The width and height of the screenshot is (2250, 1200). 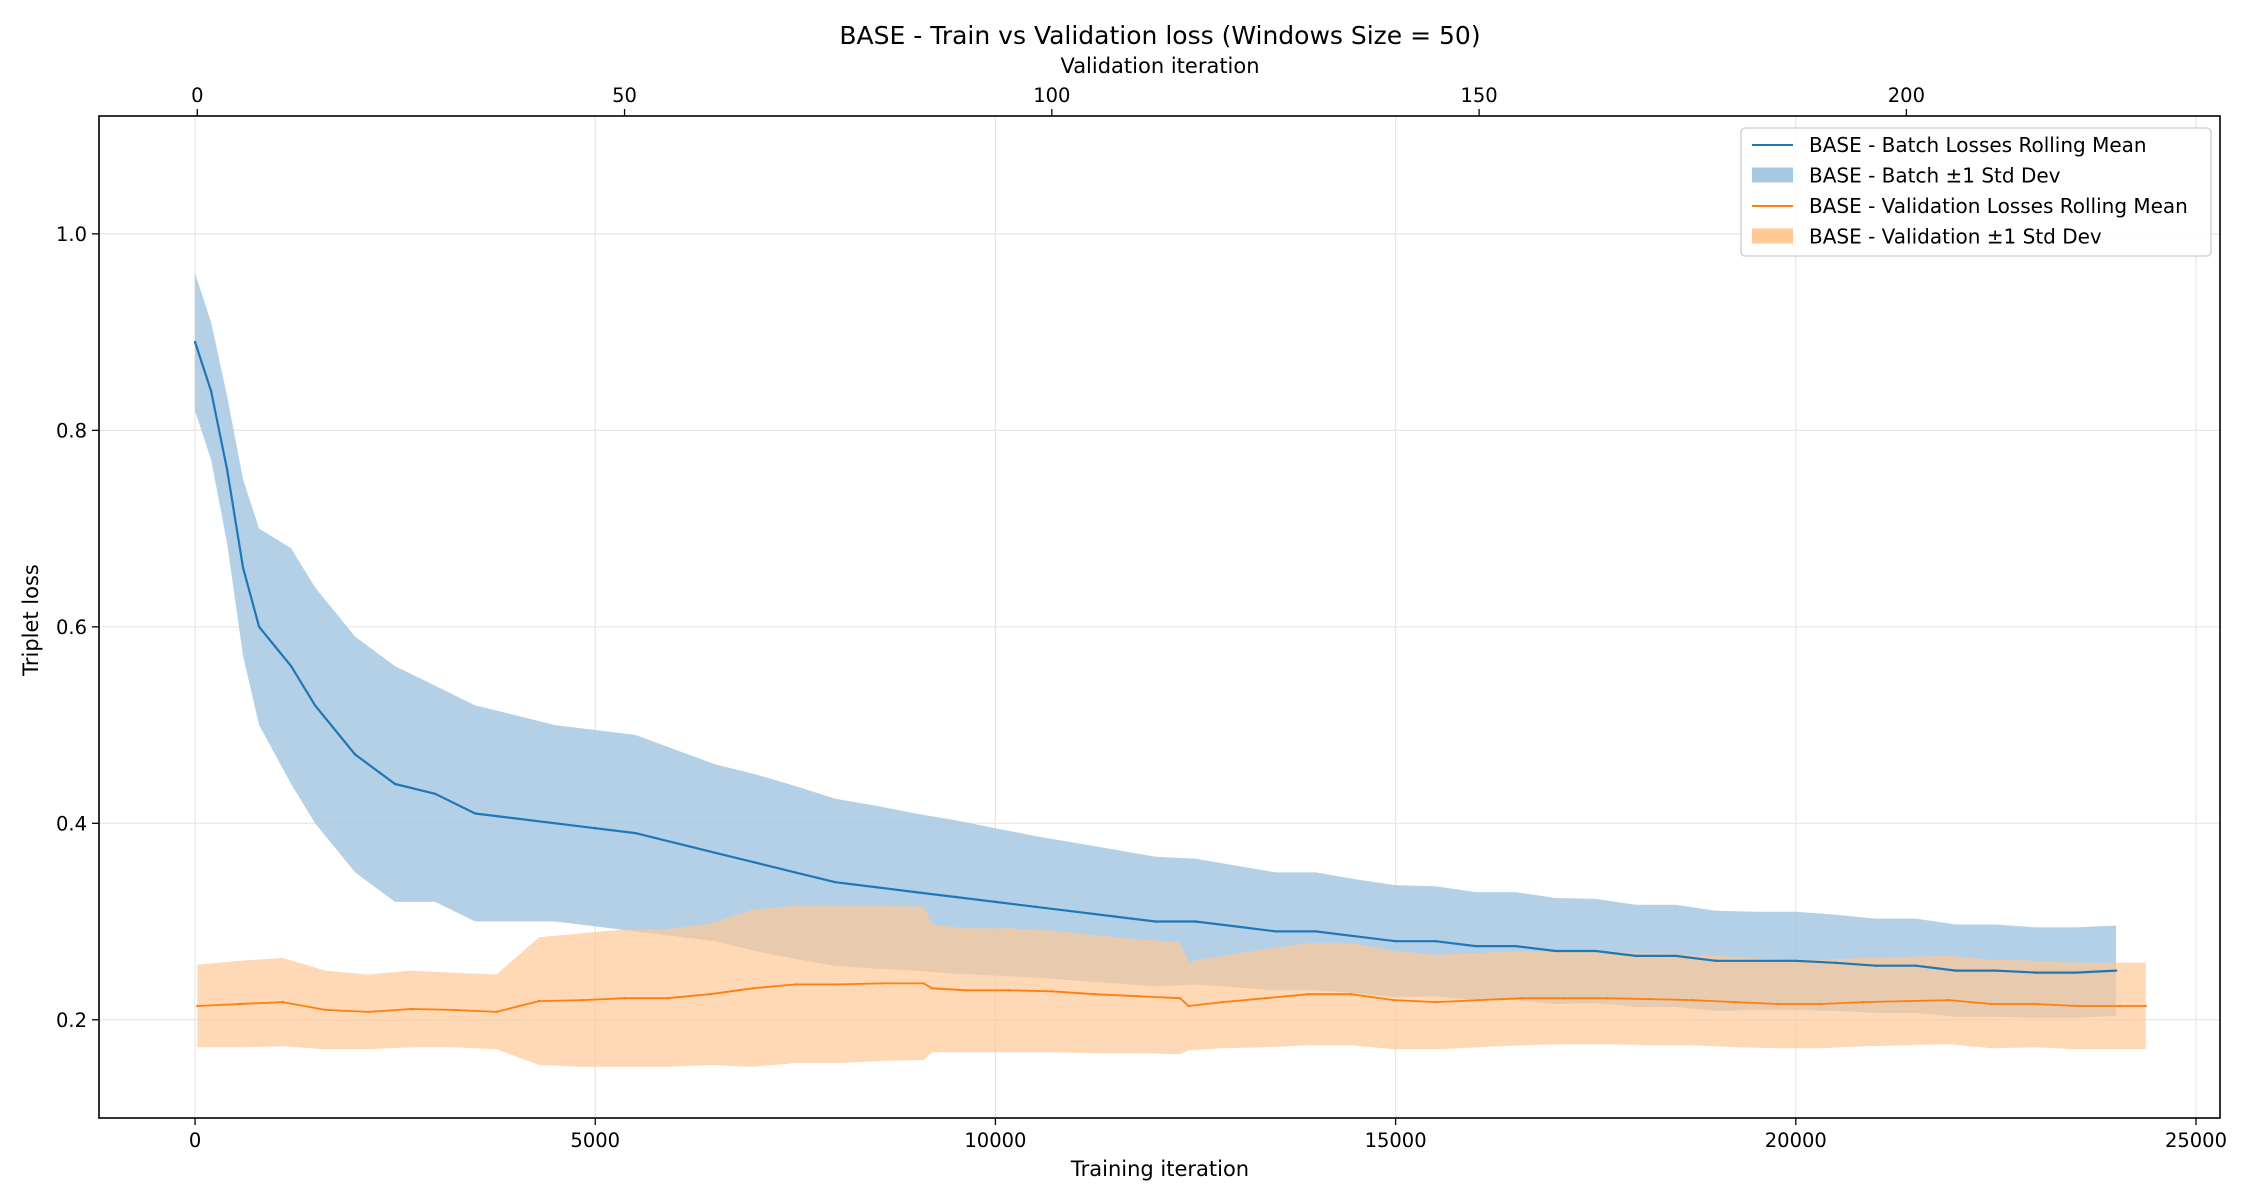 What do you see at coordinates (1159, 1169) in the screenshot?
I see `x-axis-label: Training iteration` at bounding box center [1159, 1169].